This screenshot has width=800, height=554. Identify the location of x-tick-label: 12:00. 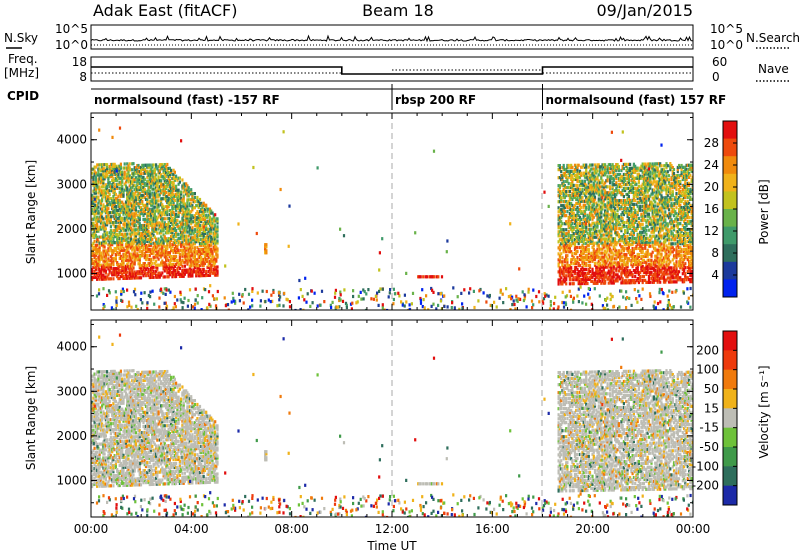
(392, 529).